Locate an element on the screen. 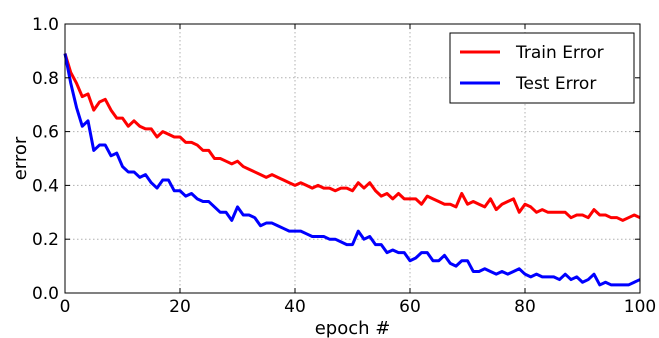 The image size is (659, 338). y-axis-label: error is located at coordinates (20, 158).